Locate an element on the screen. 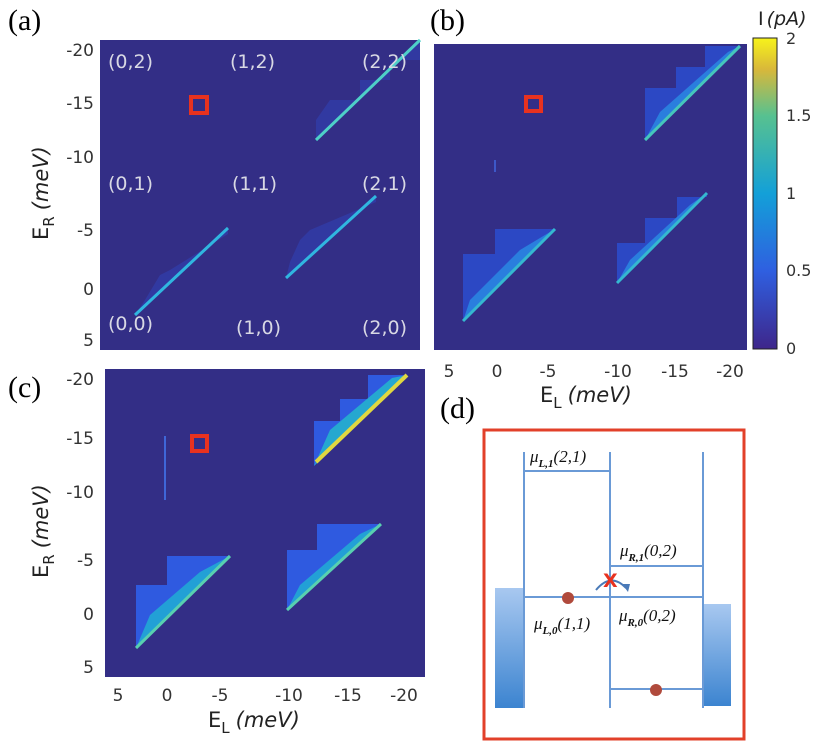 The width and height of the screenshot is (824, 748). x-ticks-b: 5 0 -5 -10 -15 -20 is located at coordinates (594, 372).